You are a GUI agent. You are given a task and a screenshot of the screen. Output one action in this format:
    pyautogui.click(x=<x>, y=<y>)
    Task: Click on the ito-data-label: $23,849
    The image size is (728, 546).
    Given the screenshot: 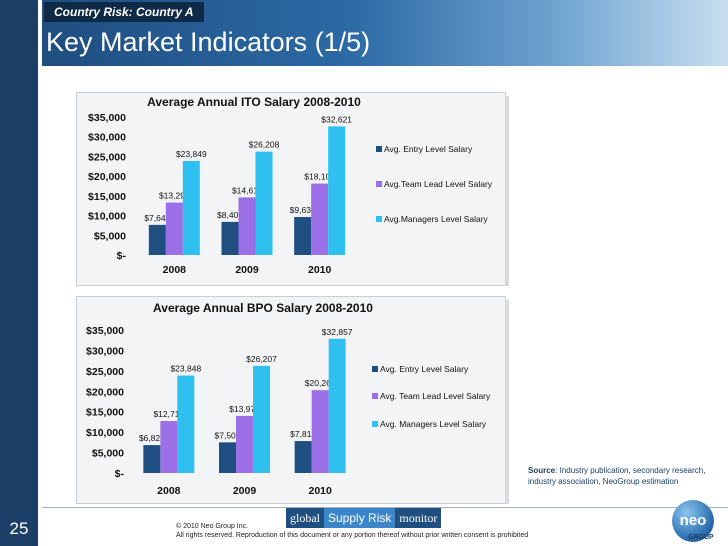 What is the action you would take?
    pyautogui.click(x=191, y=154)
    